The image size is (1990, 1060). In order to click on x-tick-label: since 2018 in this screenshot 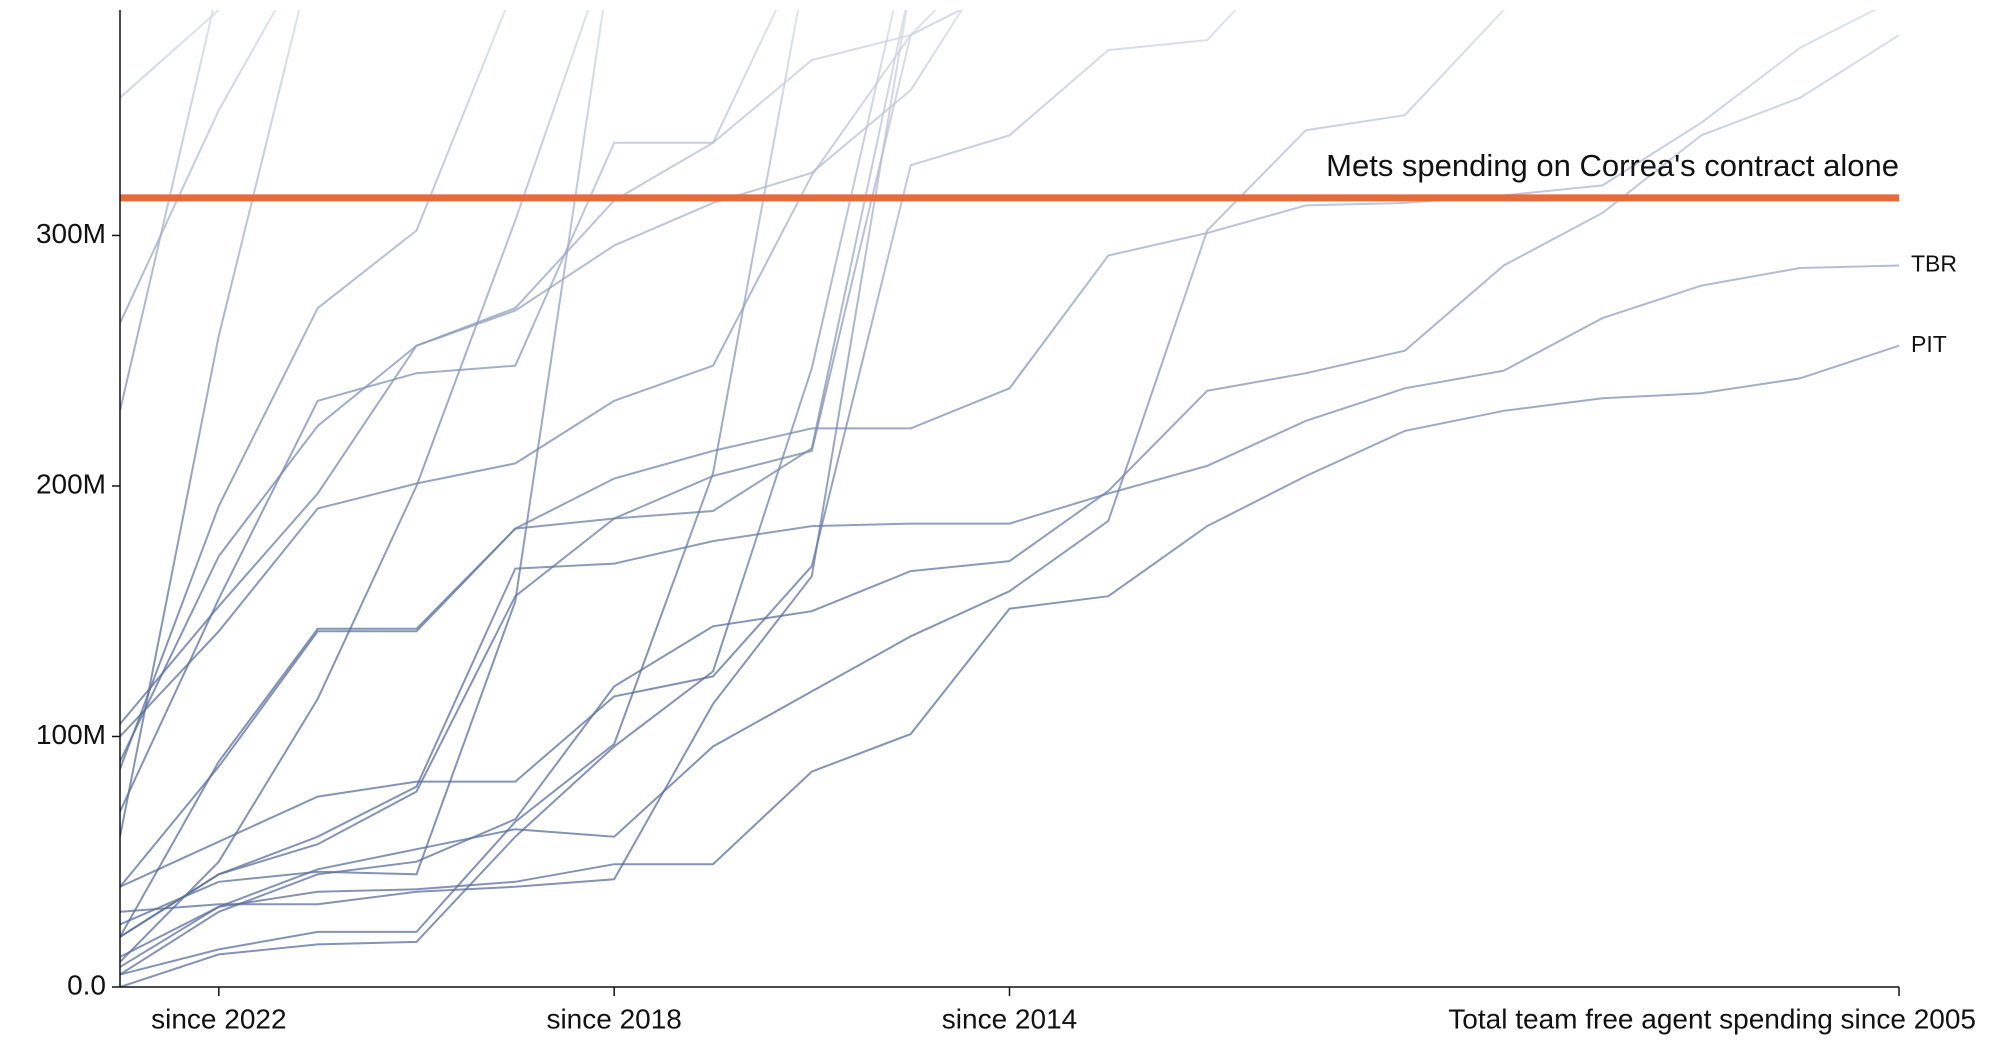, I will do `click(613, 1018)`.